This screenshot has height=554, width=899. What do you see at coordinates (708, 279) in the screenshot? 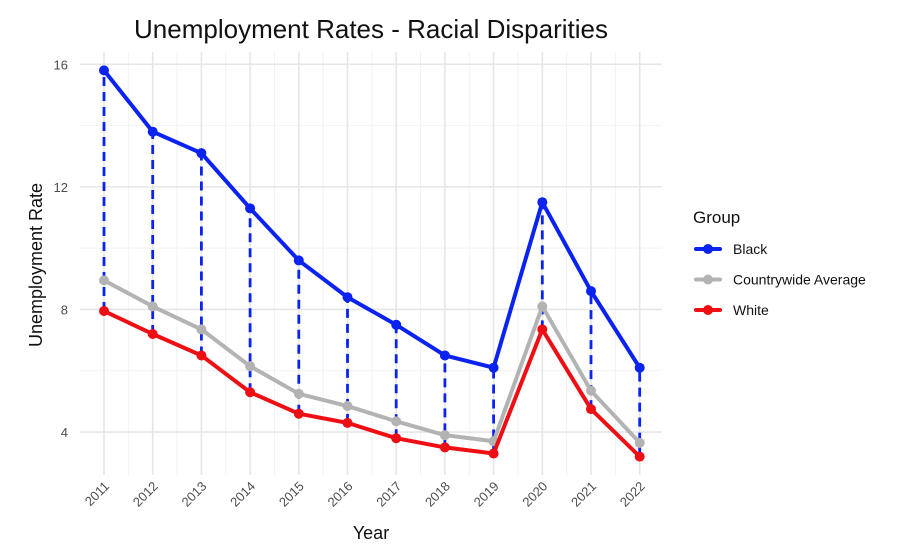
I see `legend-key-point-countrywide-average` at bounding box center [708, 279].